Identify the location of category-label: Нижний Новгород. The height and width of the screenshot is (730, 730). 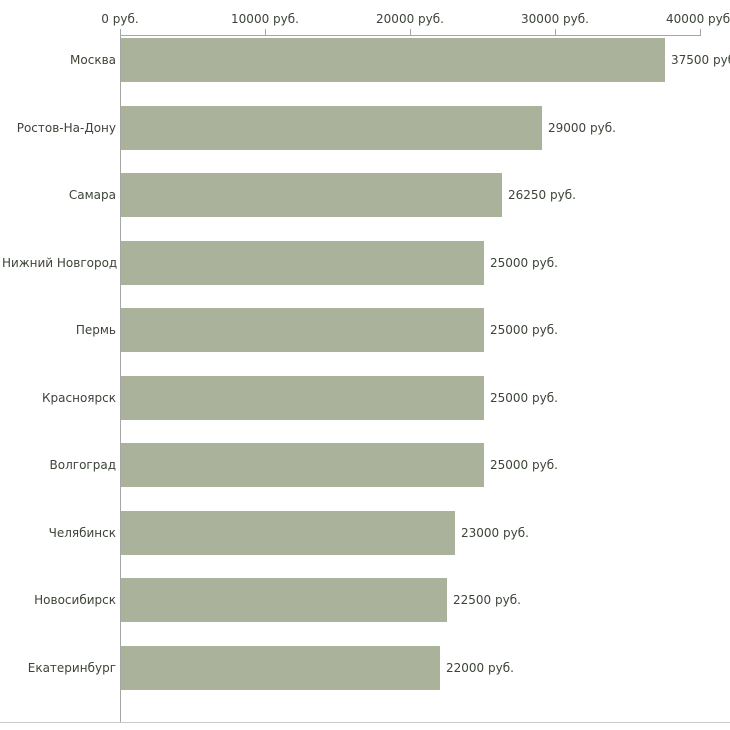
(60, 262).